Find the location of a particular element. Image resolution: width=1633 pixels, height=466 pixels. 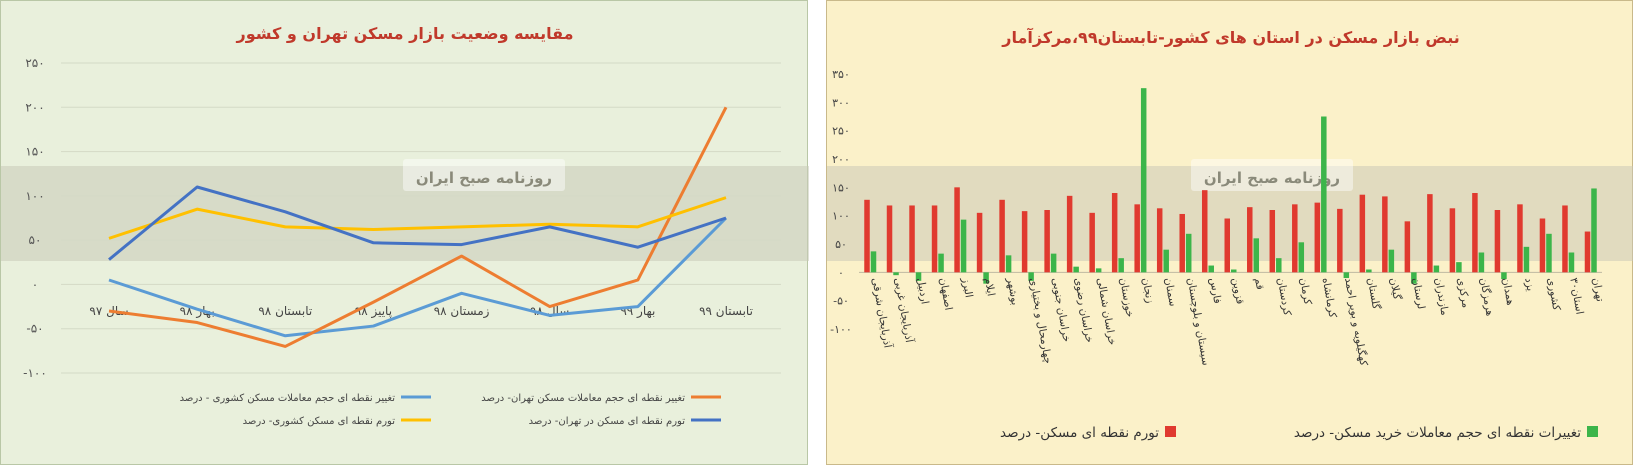

y-tick-label: ۱۵۰ is located at coordinates (841, 187).